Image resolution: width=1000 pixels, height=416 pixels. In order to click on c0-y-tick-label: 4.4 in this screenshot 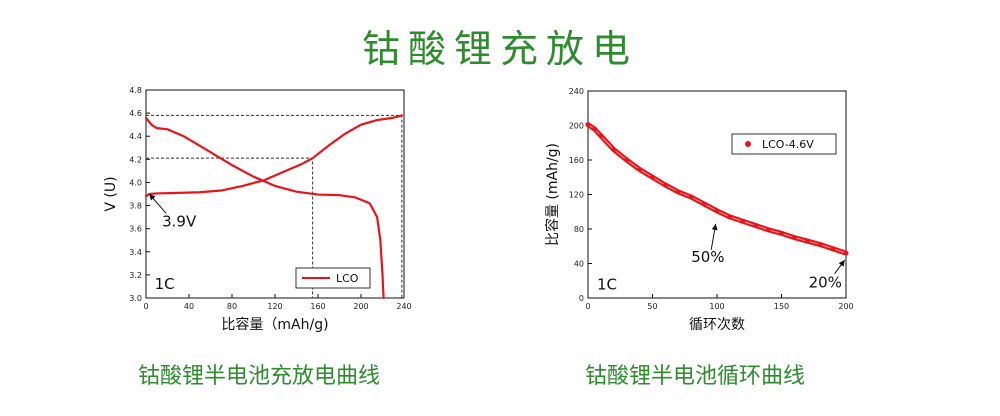, I will do `click(135, 136)`.